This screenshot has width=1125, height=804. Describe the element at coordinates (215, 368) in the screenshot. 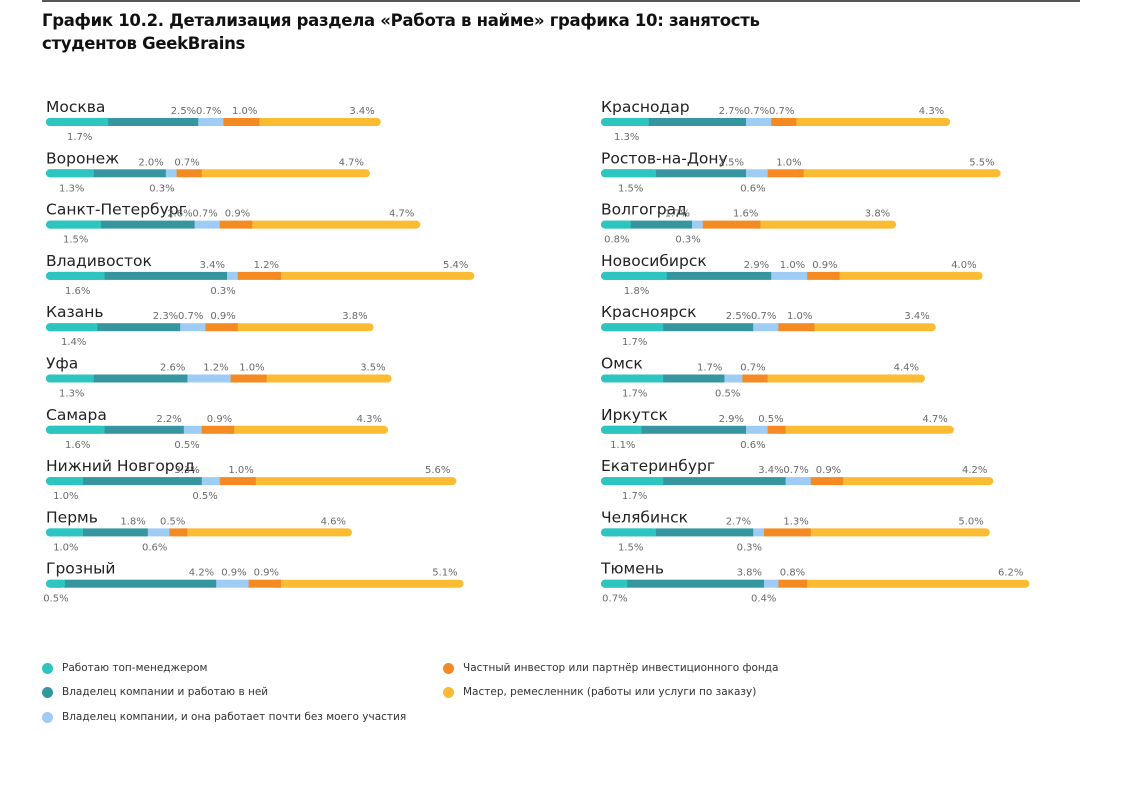

I see `value-label-owner-passive: 1.2%` at that location.